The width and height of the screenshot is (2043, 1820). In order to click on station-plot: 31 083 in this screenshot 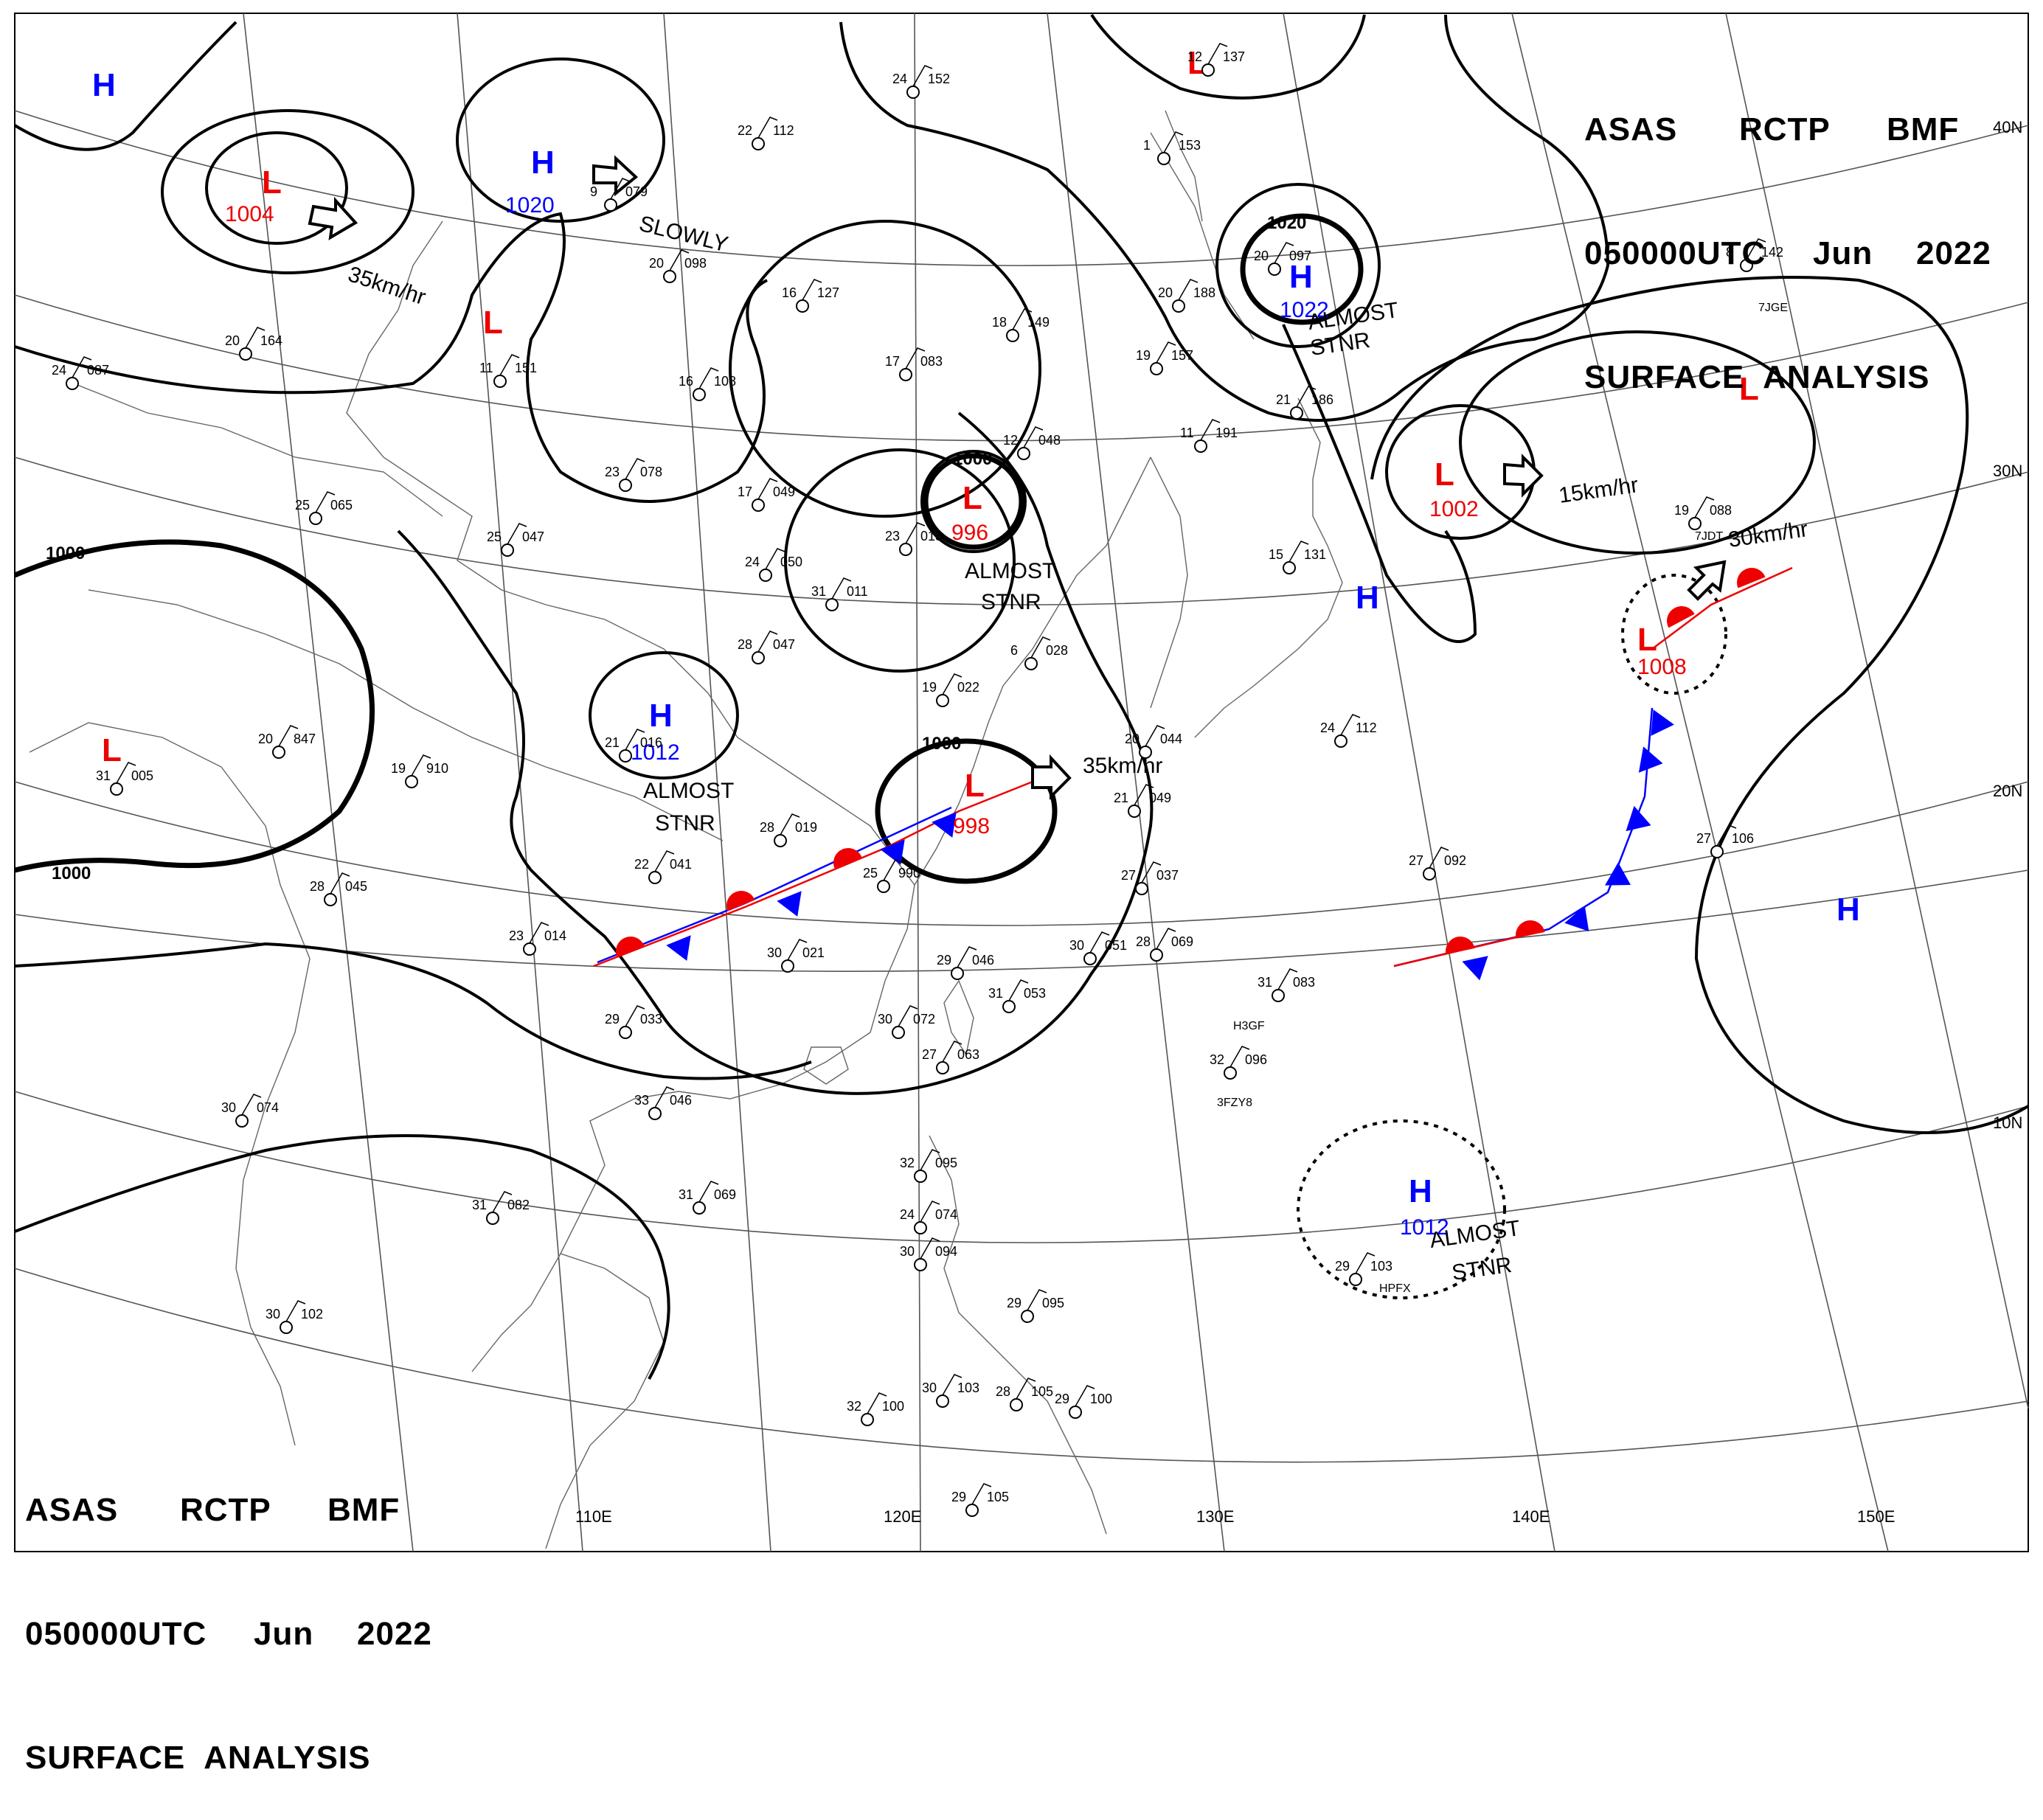, I will do `click(1286, 985)`.